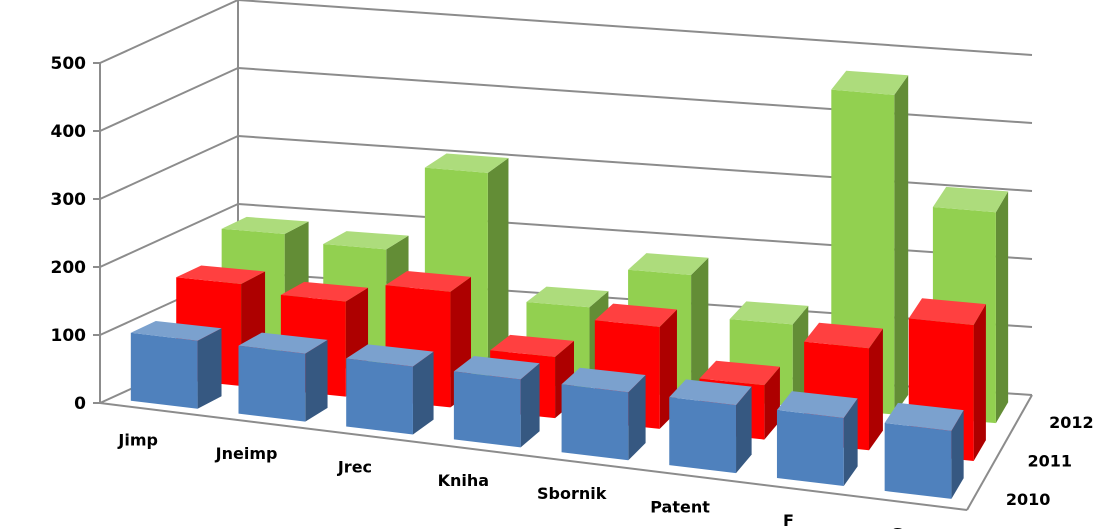 The image size is (1093, 529). Describe the element at coordinates (680, 507) in the screenshot. I see `category-label: Patent` at that location.